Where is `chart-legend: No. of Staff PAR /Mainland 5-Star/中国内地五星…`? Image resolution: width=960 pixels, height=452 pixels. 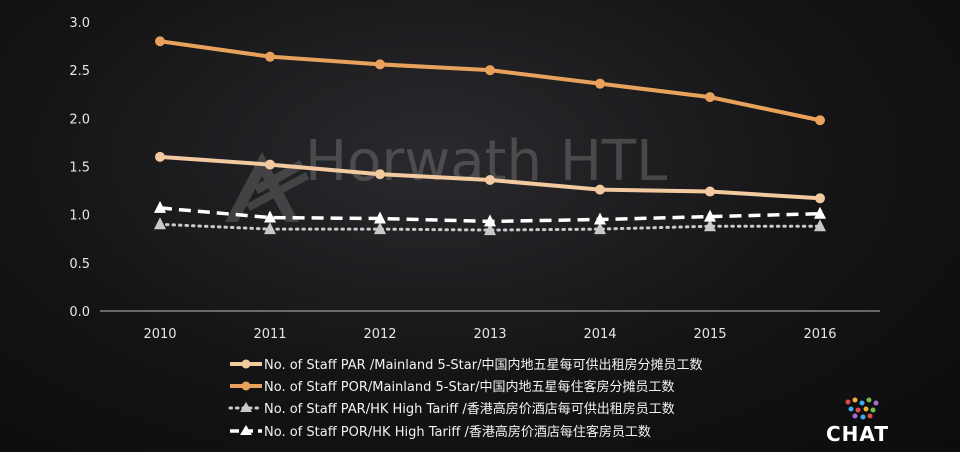
chart-legend: No. of Staff PAR /Mainland 5-Star/中国内地五星… is located at coordinates (465, 398).